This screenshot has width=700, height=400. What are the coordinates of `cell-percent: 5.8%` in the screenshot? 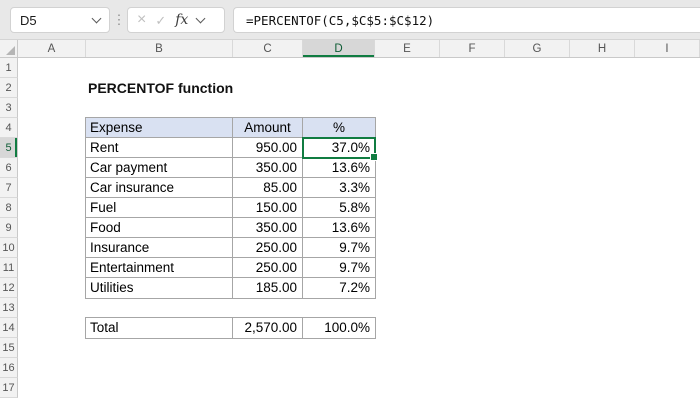 It's located at (339, 208).